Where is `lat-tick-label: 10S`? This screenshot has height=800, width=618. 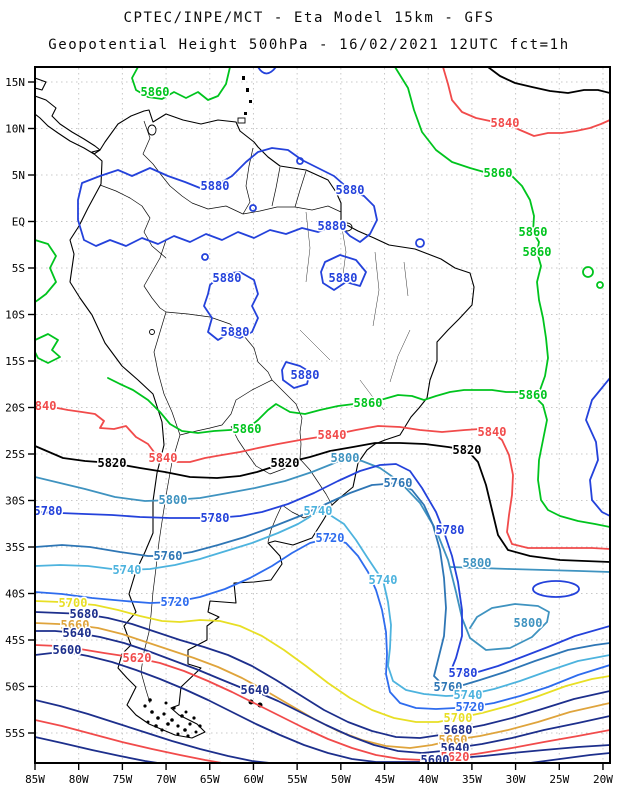
lat-tick-label: 10S is located at coordinates (15, 315).